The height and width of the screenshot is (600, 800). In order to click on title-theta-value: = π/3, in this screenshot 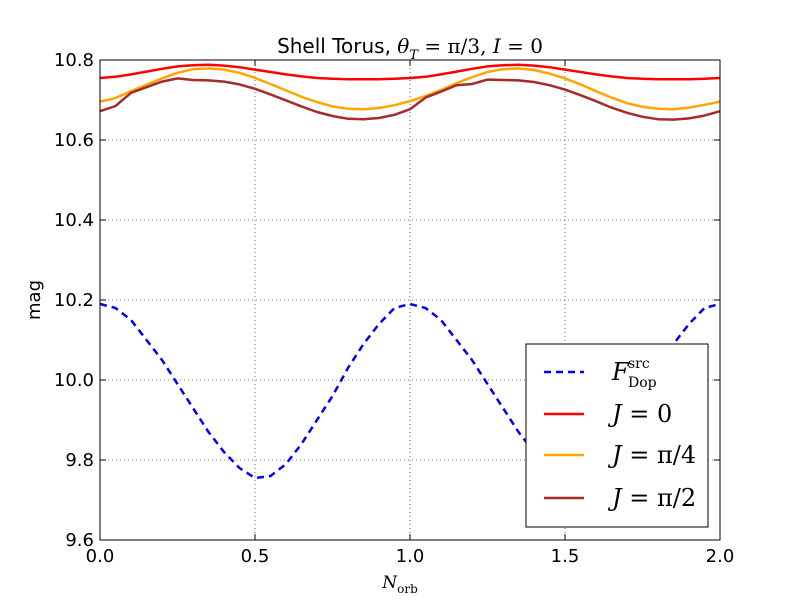, I will do `click(455, 46)`.